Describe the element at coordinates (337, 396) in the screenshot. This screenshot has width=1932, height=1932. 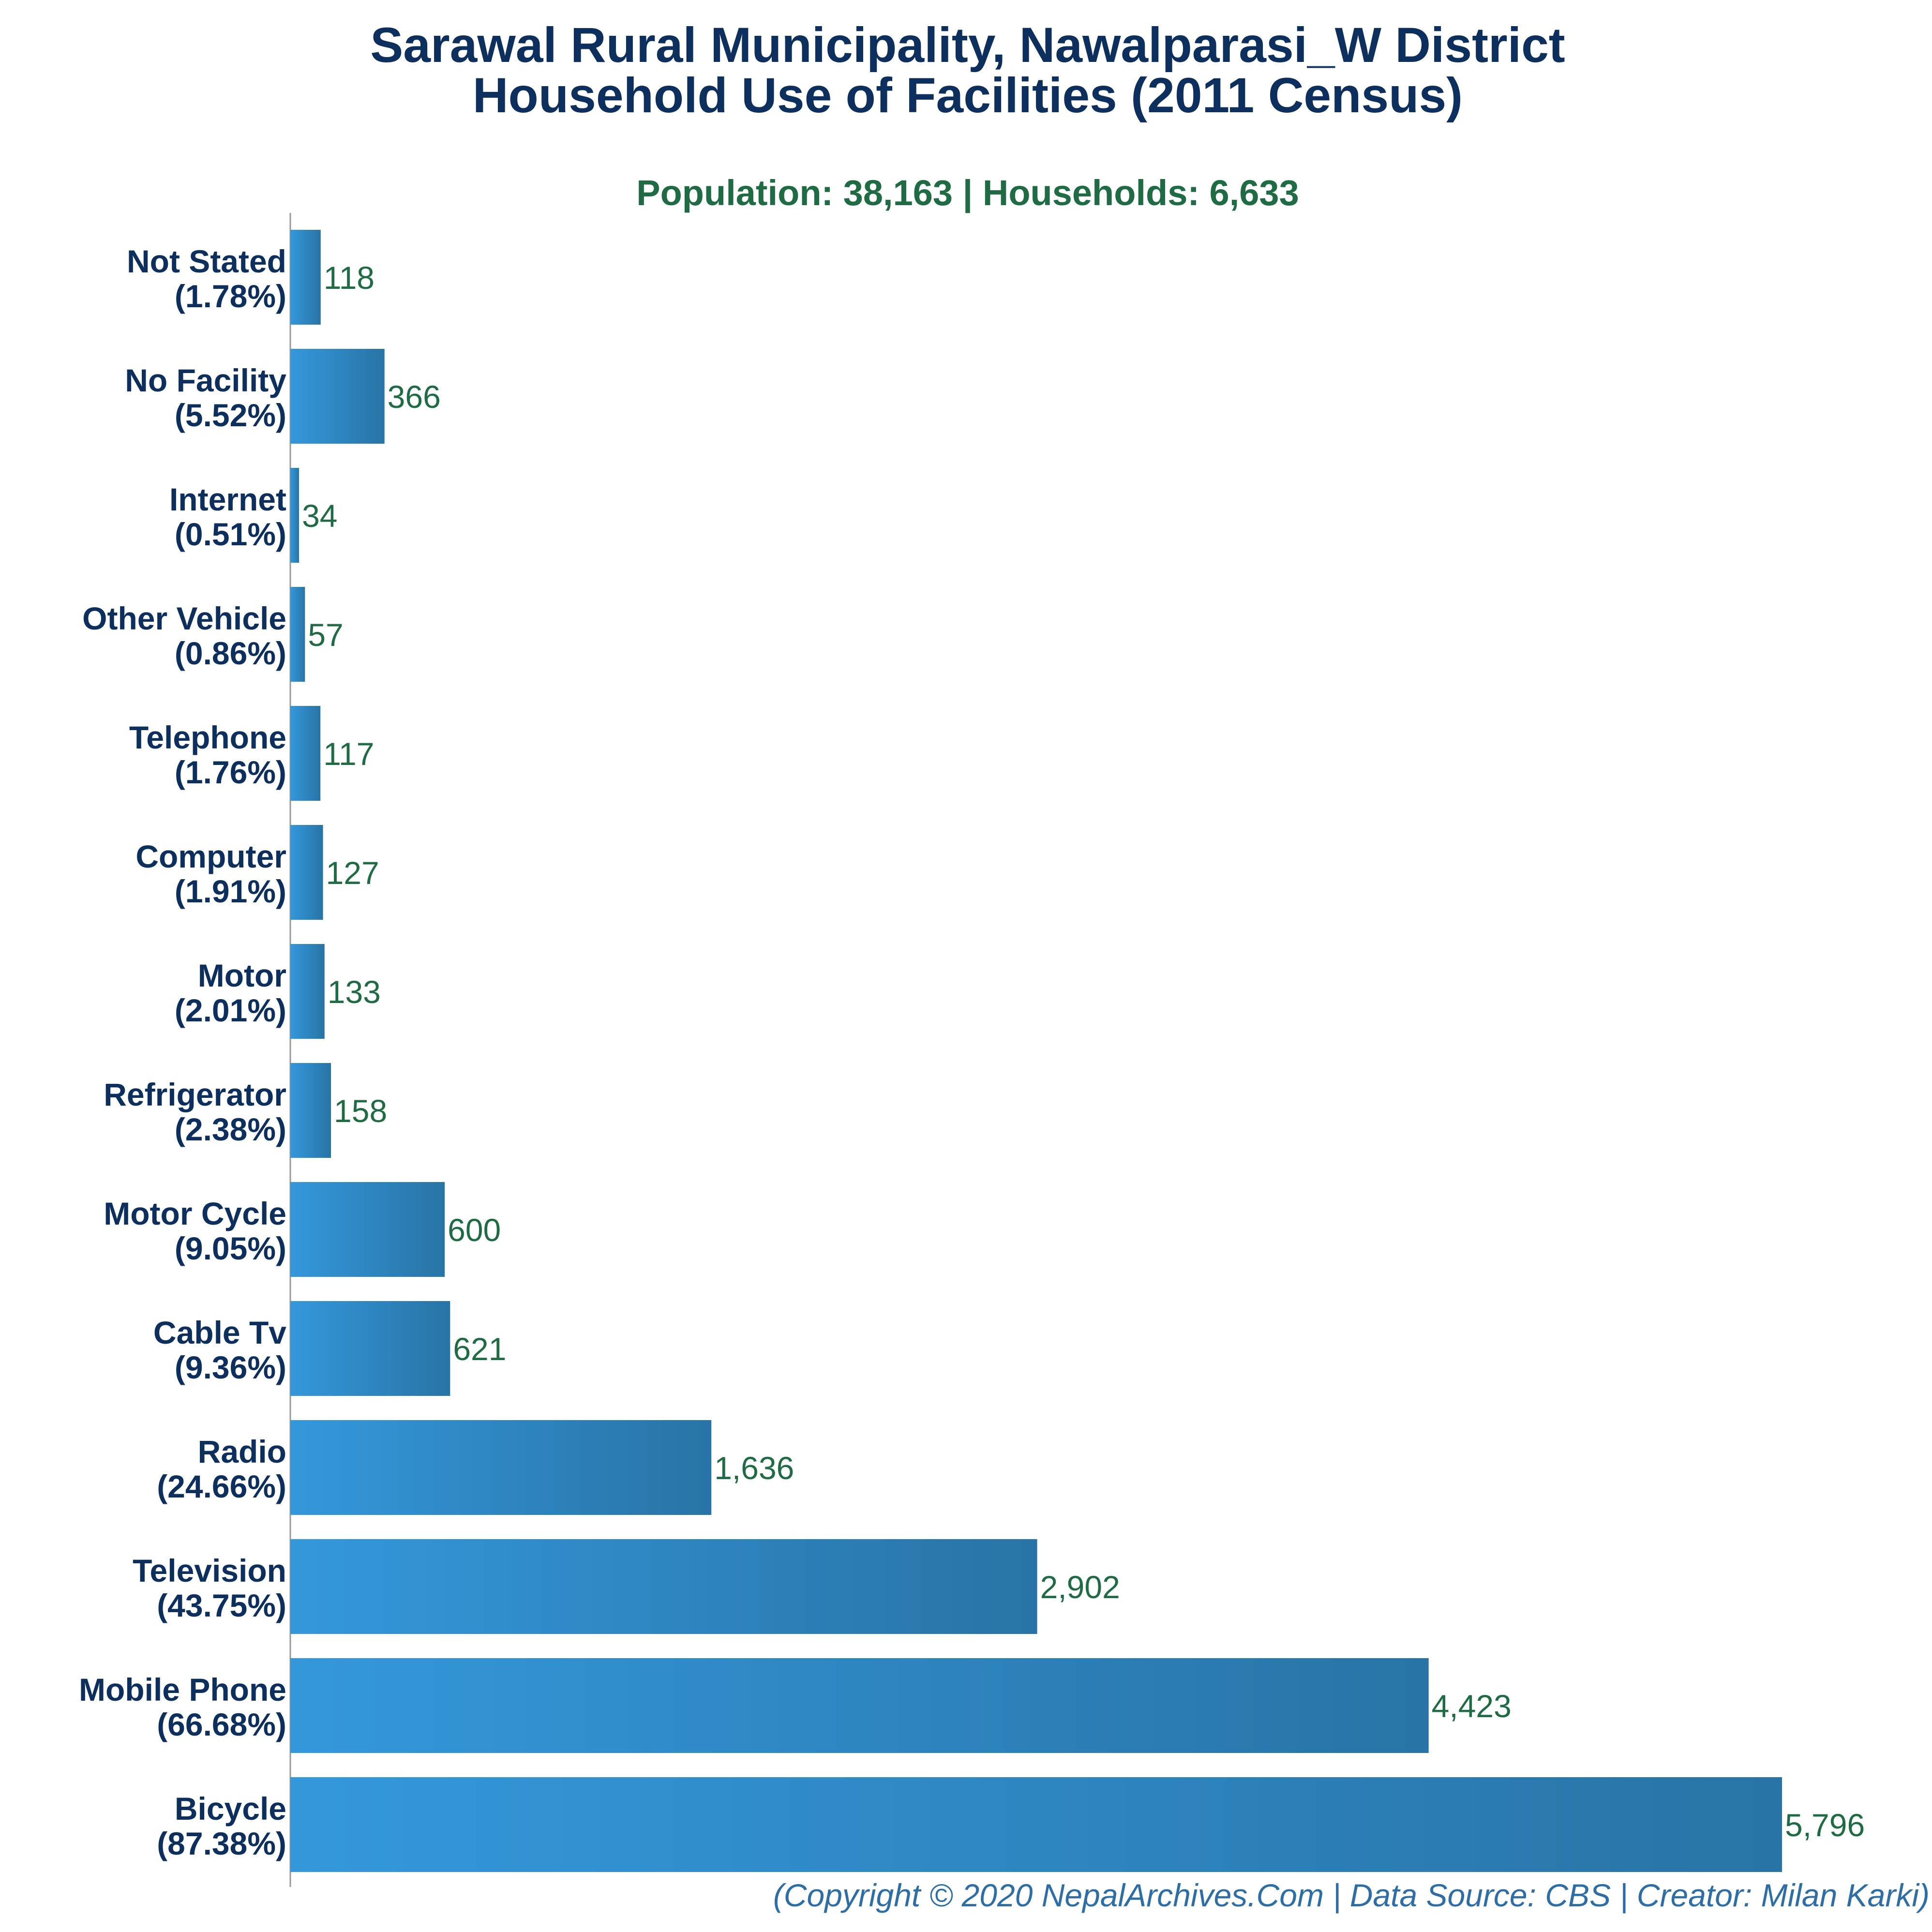
I see `bar-no-facility` at that location.